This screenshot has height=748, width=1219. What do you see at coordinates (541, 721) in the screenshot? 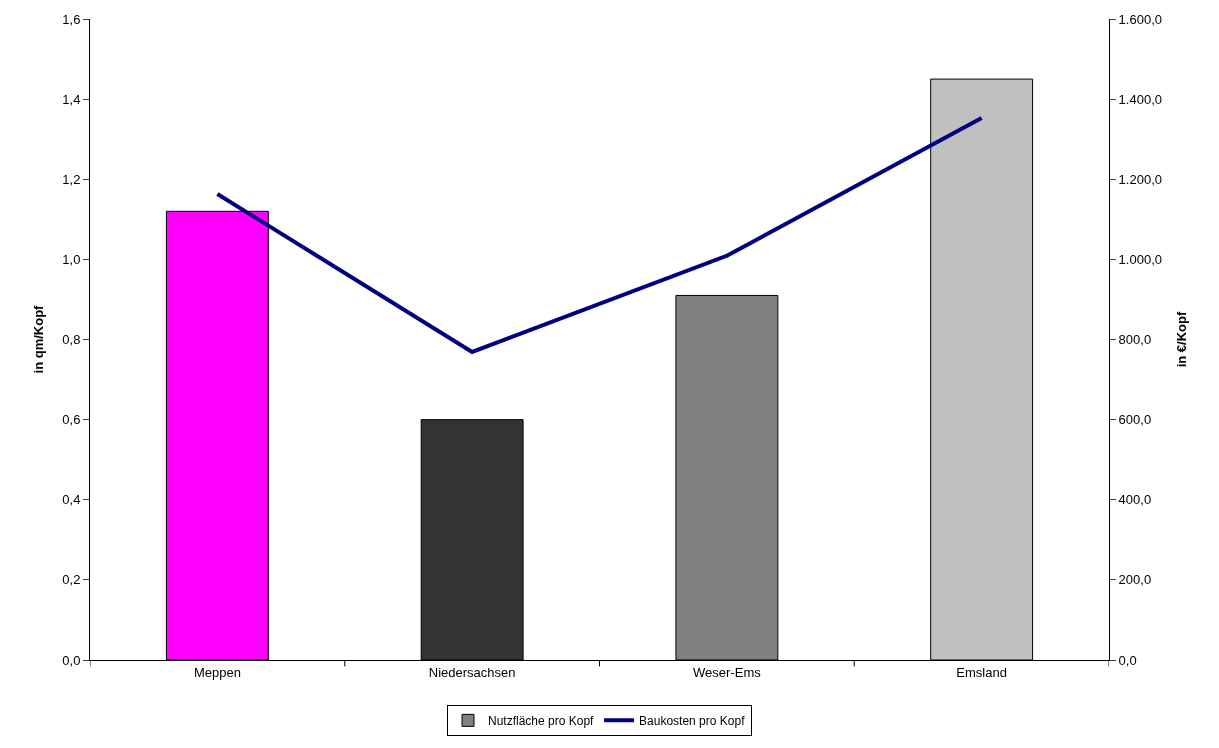
I see `legend-label: Nutzfläche pro Kopf` at bounding box center [541, 721].